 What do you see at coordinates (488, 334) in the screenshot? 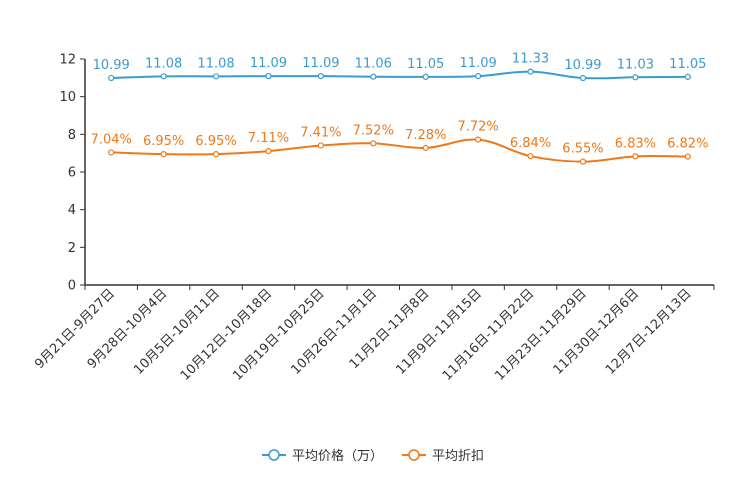
I see `x-tick-label: 11月16日-11月22日` at bounding box center [488, 334].